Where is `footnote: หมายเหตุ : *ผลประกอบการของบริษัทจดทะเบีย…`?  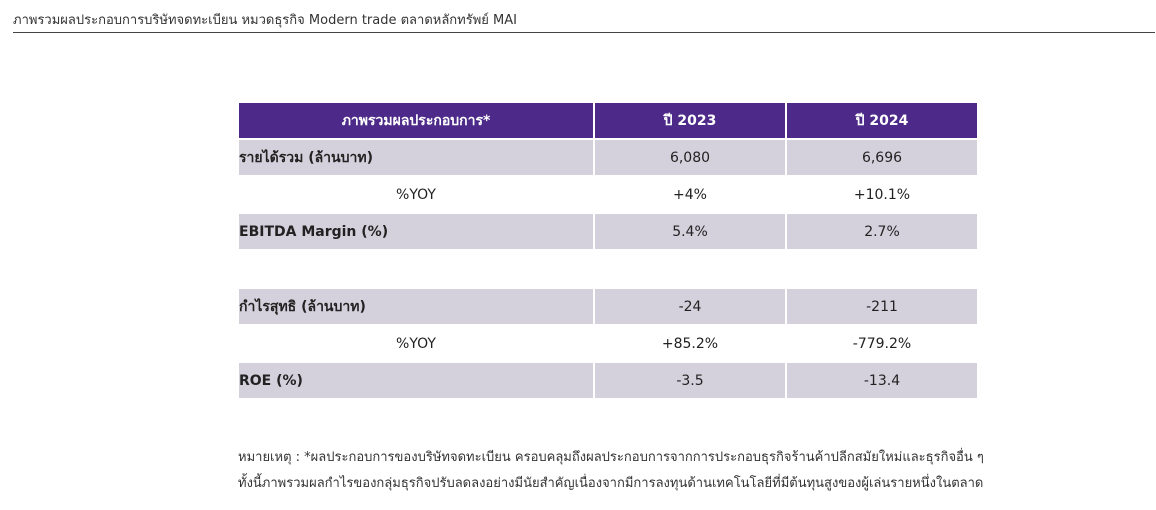 footnote: หมายเหตุ : *ผลประกอบการของบริษัทจดทะเบีย… is located at coordinates (638, 471).